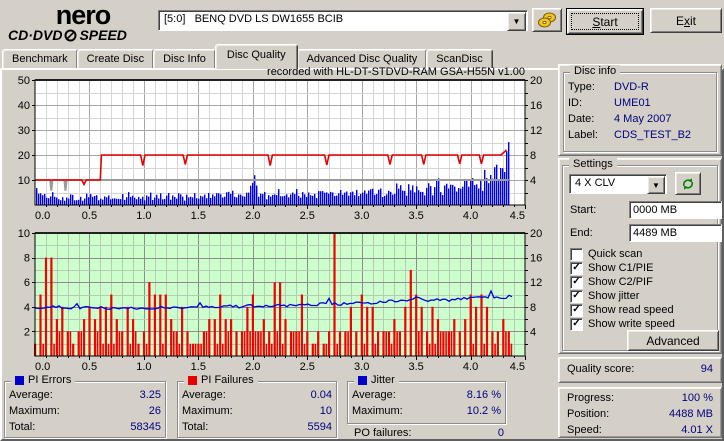  What do you see at coordinates (595, 71) in the screenshot?
I see `disc-info-title: Disc info` at bounding box center [595, 71].